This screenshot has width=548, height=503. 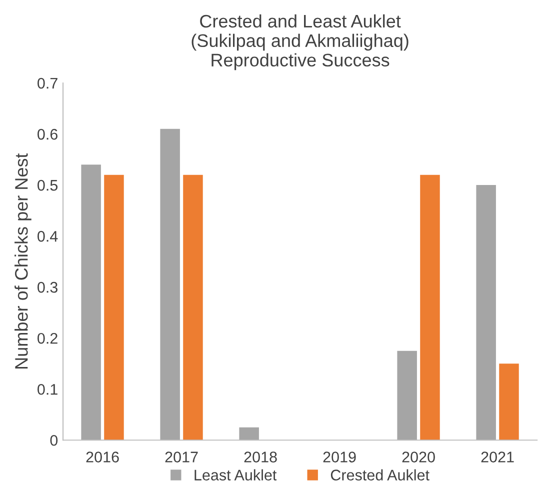 I want to click on y-tick-label: 0.7, so click(x=48, y=83).